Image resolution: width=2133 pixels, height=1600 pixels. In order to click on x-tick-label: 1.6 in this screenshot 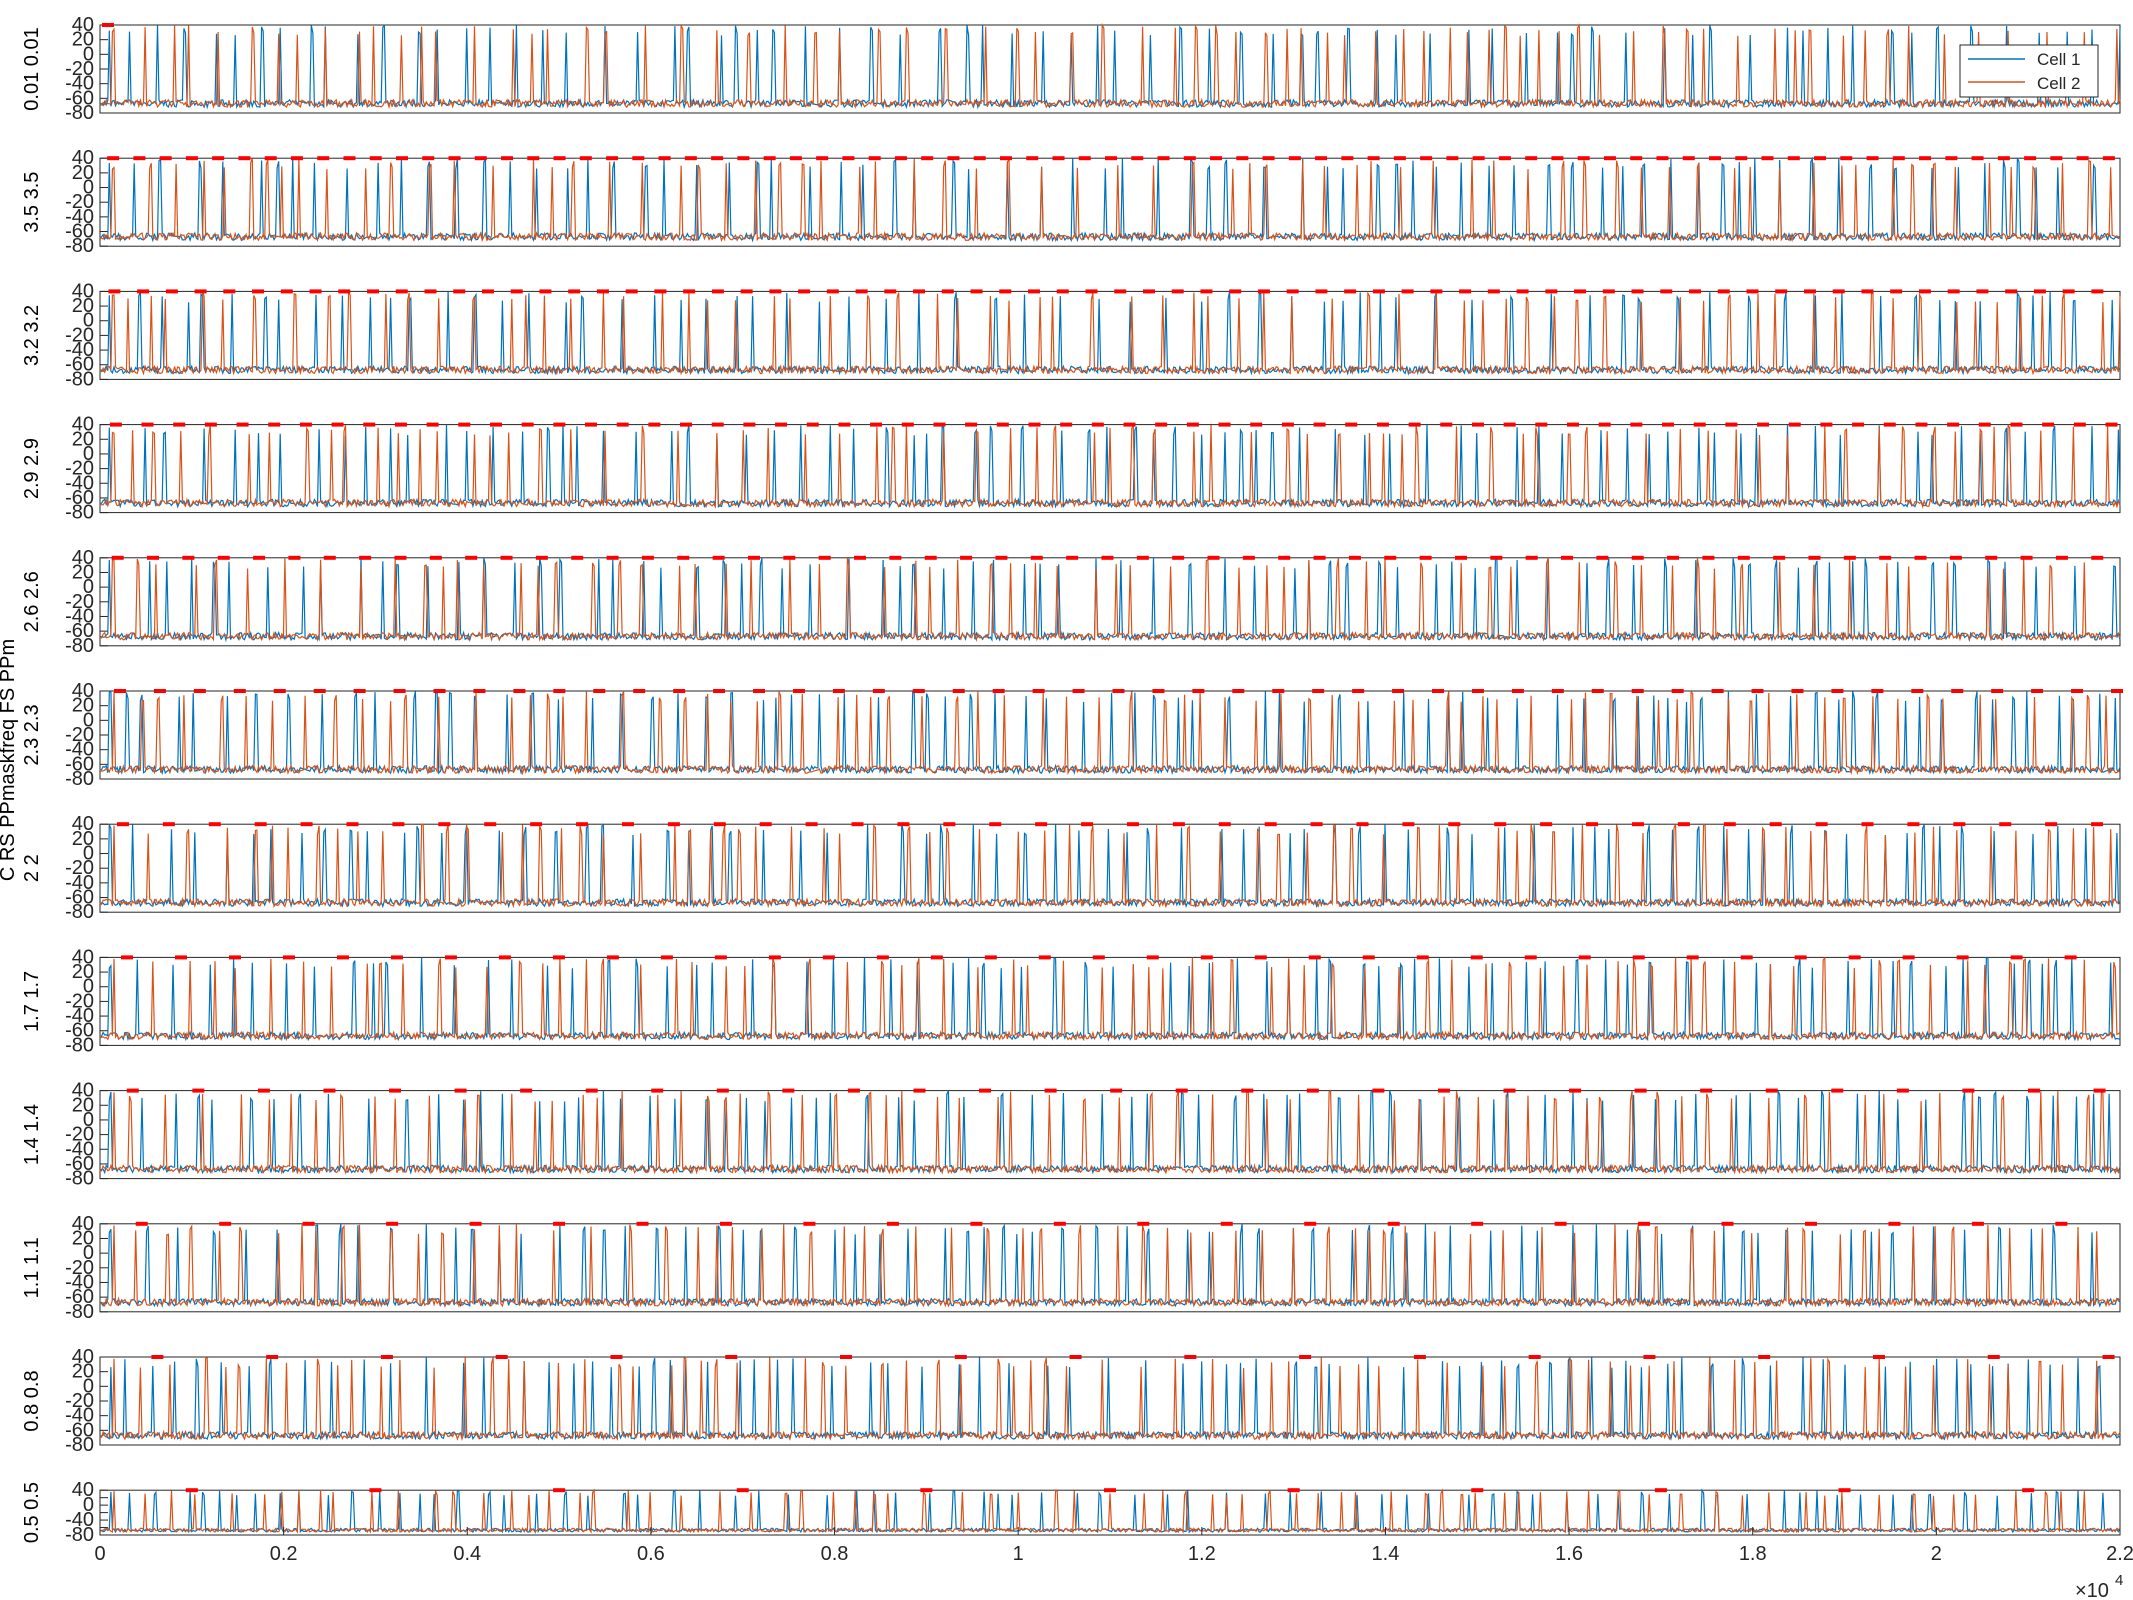, I will do `click(1569, 1554)`.